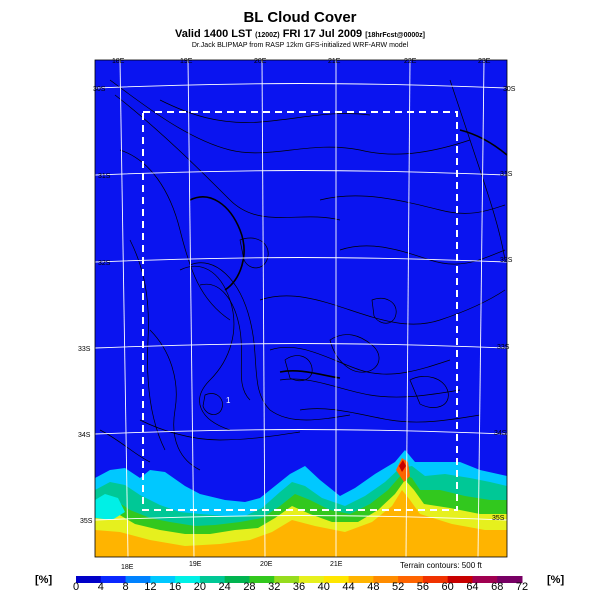  Describe the element at coordinates (266, 564) in the screenshot. I see `lon-label-bottom: 20E` at that location.